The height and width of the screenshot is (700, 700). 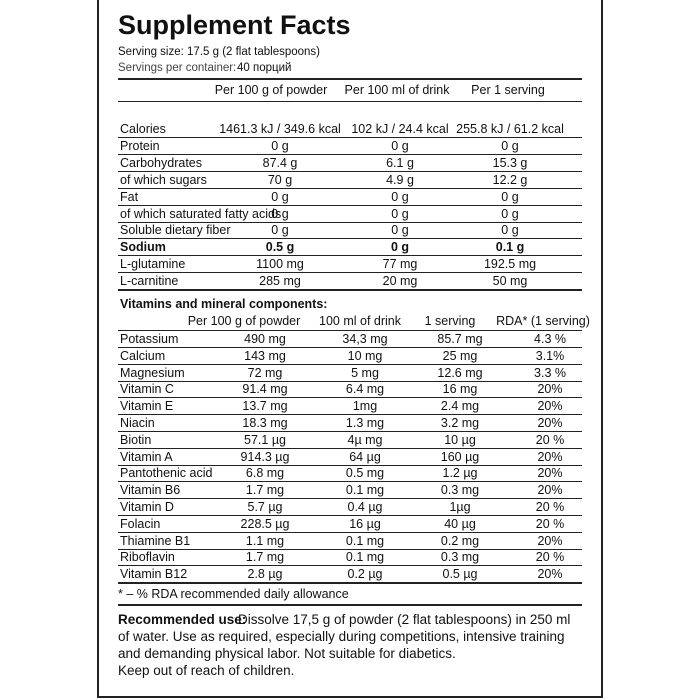 I want to click on title: Supplement Facts, so click(x=234, y=25).